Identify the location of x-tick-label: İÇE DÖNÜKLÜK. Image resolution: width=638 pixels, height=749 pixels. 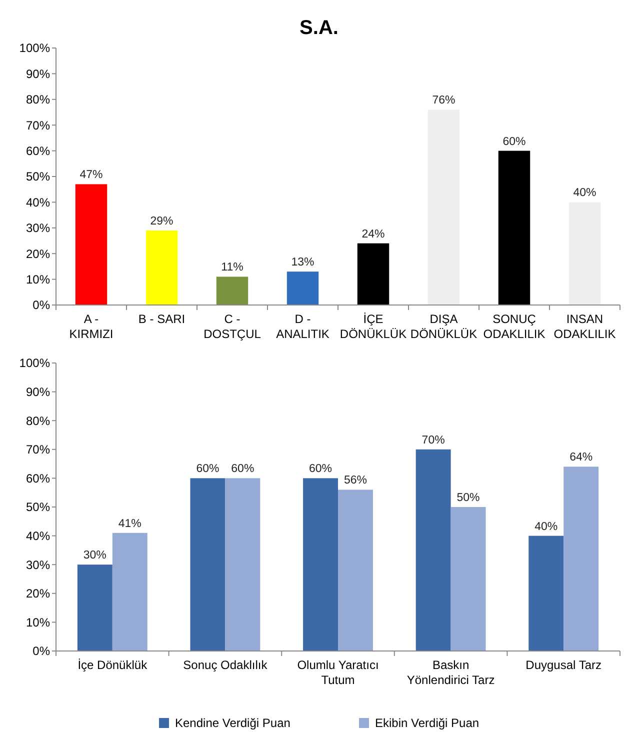
(373, 326).